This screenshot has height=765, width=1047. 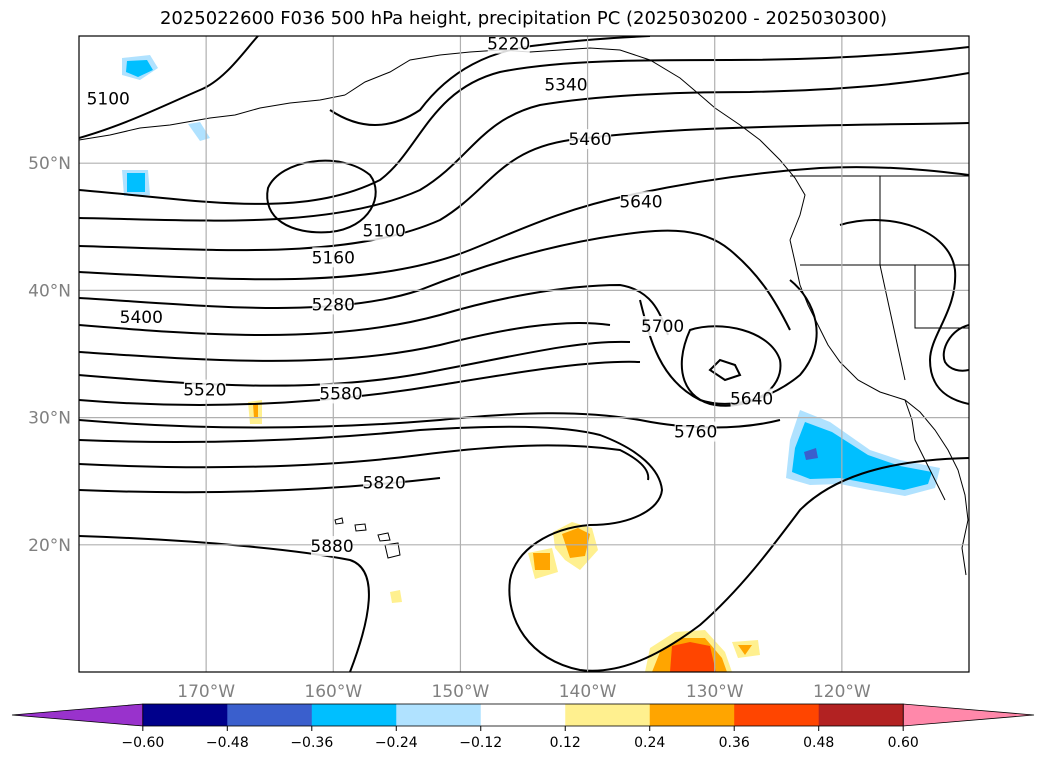 I want to click on contour-label: 5820, so click(x=384, y=483).